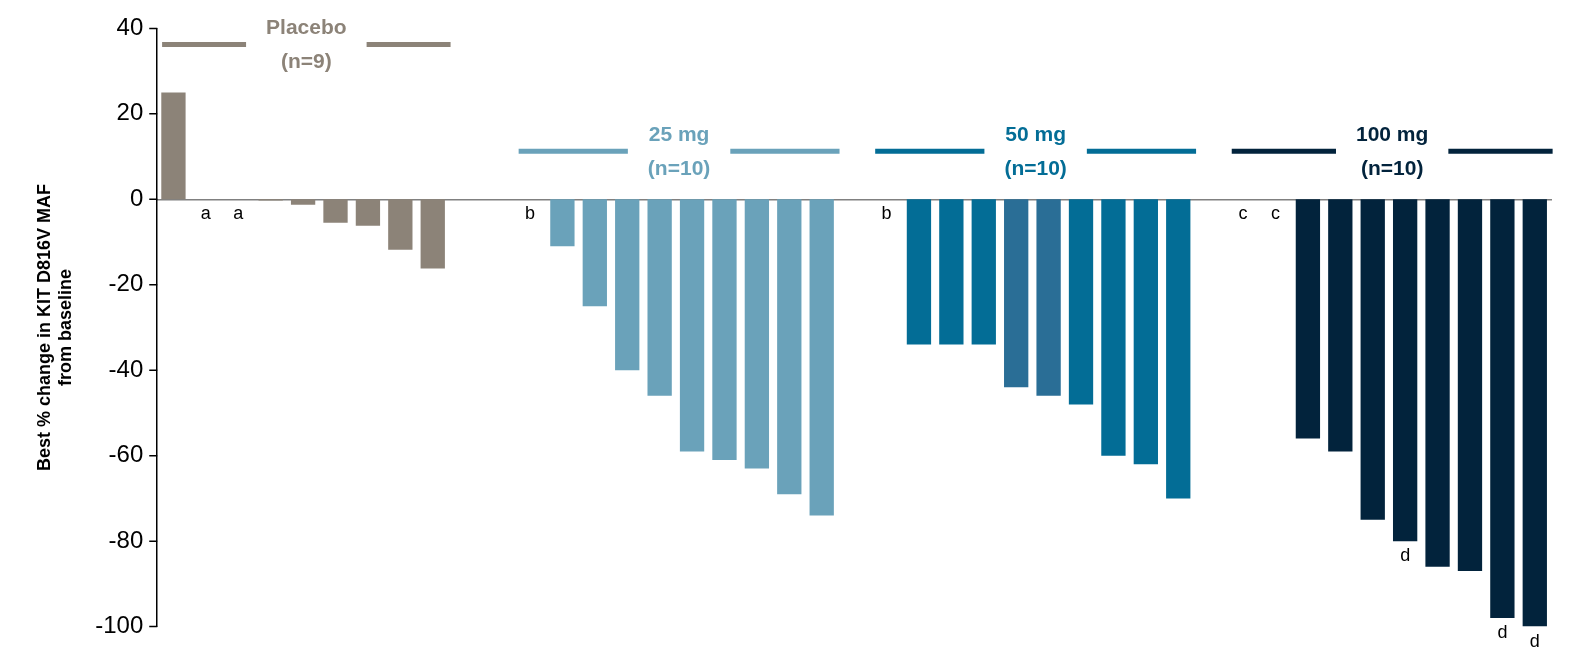  I want to click on y-tick-label: -80, so click(126, 539).